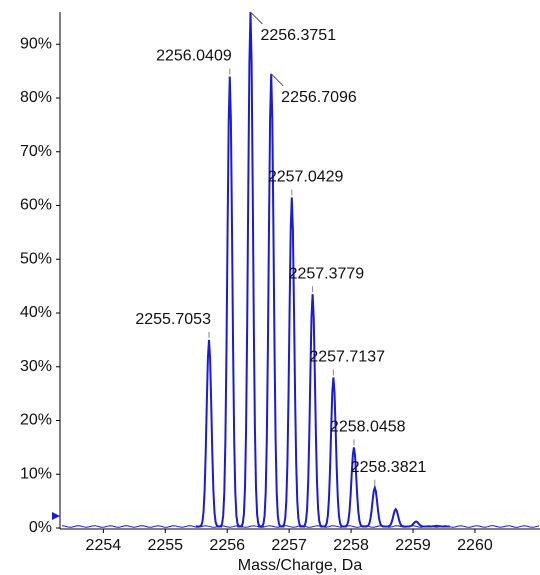  I want to click on y-tick-label: 10%, so click(36, 473).